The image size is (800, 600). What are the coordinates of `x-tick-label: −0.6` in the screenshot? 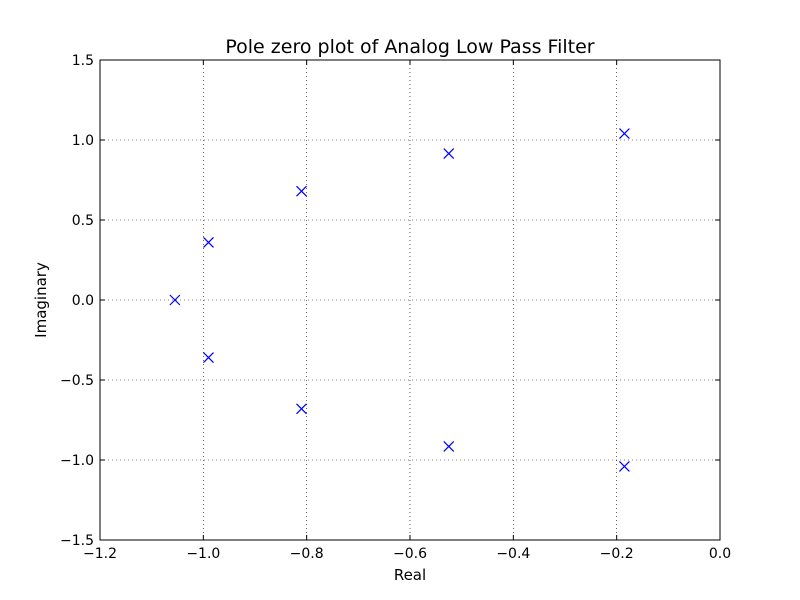 It's located at (410, 554).